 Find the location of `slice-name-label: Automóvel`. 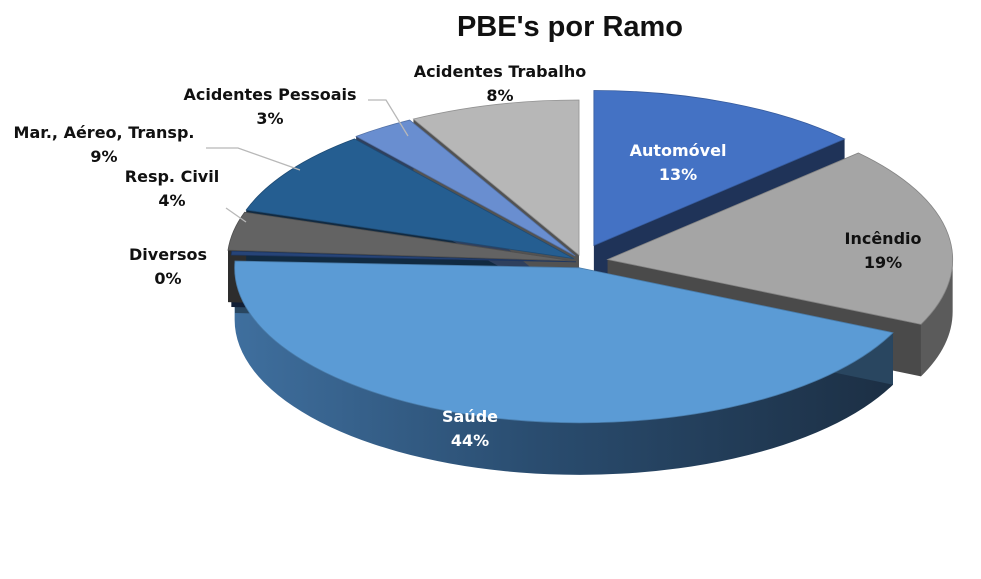

slice-name-label: Automóvel is located at coordinates (678, 150).